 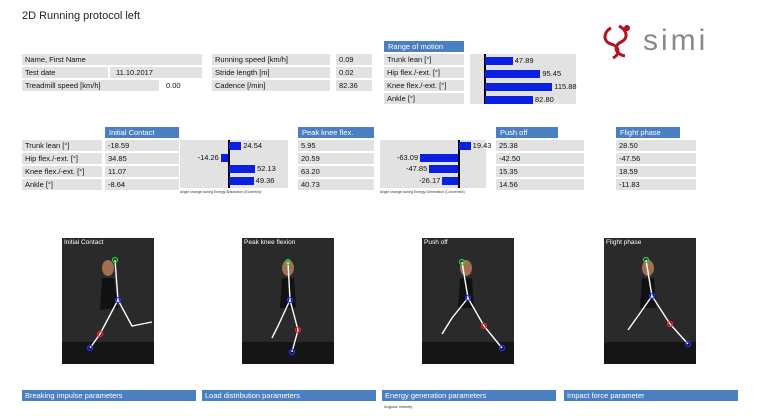 What do you see at coordinates (90, 85) in the screenshot?
I see `treadmill-speed-label: Treadmill speed [km/h]` at bounding box center [90, 85].